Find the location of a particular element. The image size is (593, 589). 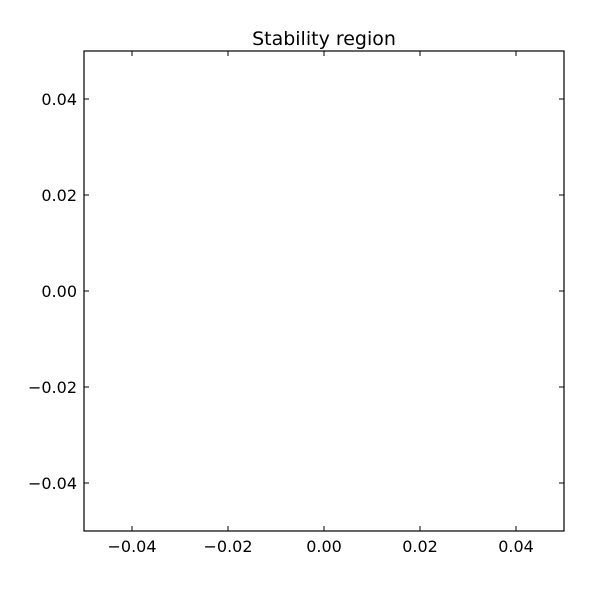

chart-title: Stability region is located at coordinates (324, 39).